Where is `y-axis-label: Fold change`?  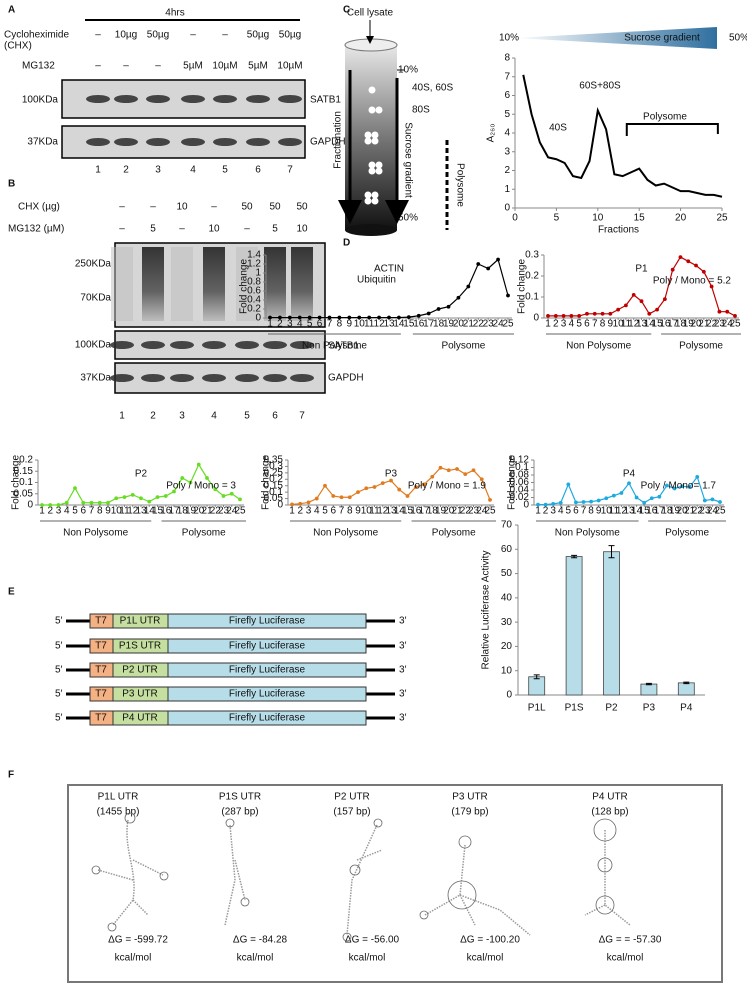 y-axis-label: Fold change is located at coordinates (522, 286).